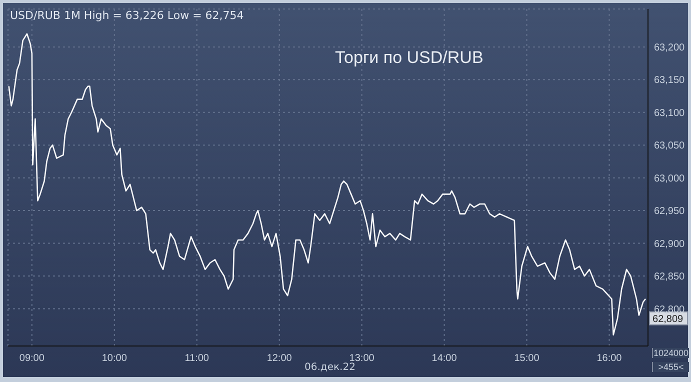  What do you see at coordinates (609, 358) in the screenshot?
I see `x-tick-label: 16:00` at bounding box center [609, 358].